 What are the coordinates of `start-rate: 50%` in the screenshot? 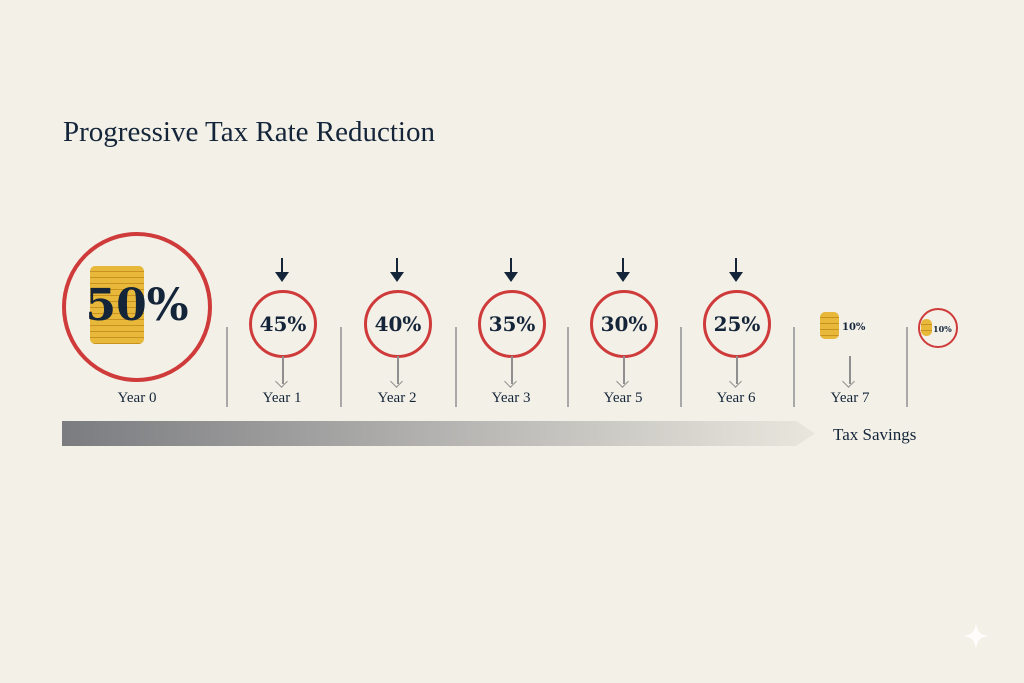 It's located at (137, 305).